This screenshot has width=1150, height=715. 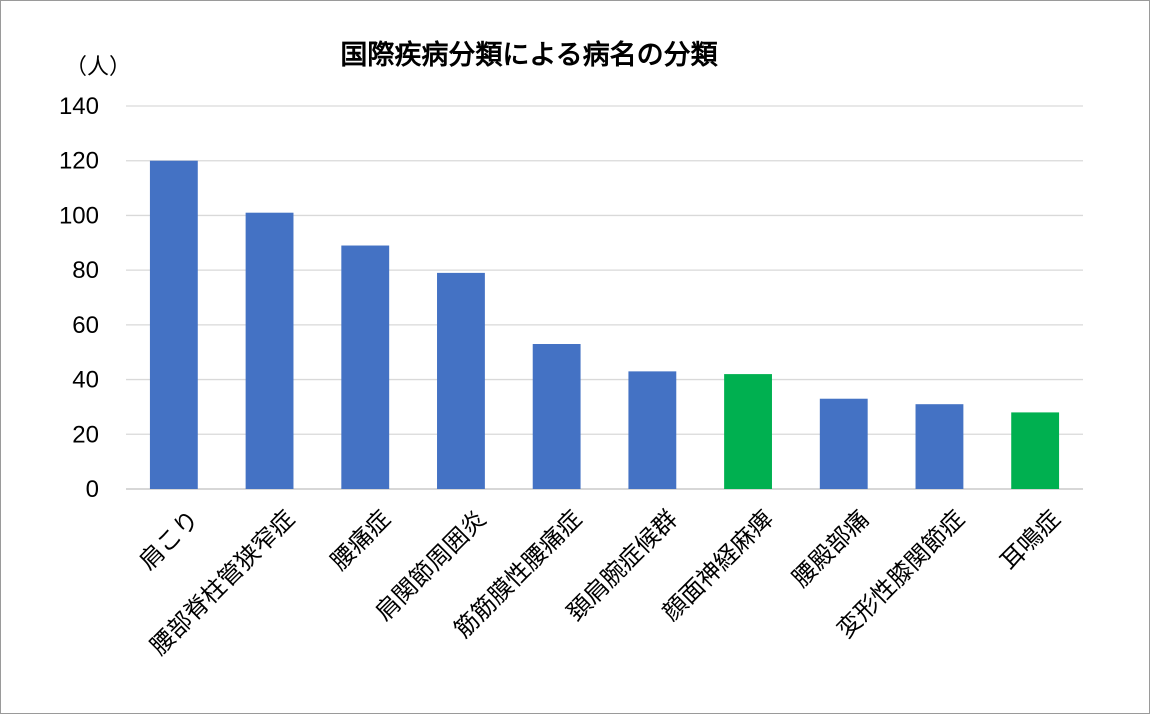 What do you see at coordinates (169, 540) in the screenshot?
I see `x-tick-label: 肩こり` at bounding box center [169, 540].